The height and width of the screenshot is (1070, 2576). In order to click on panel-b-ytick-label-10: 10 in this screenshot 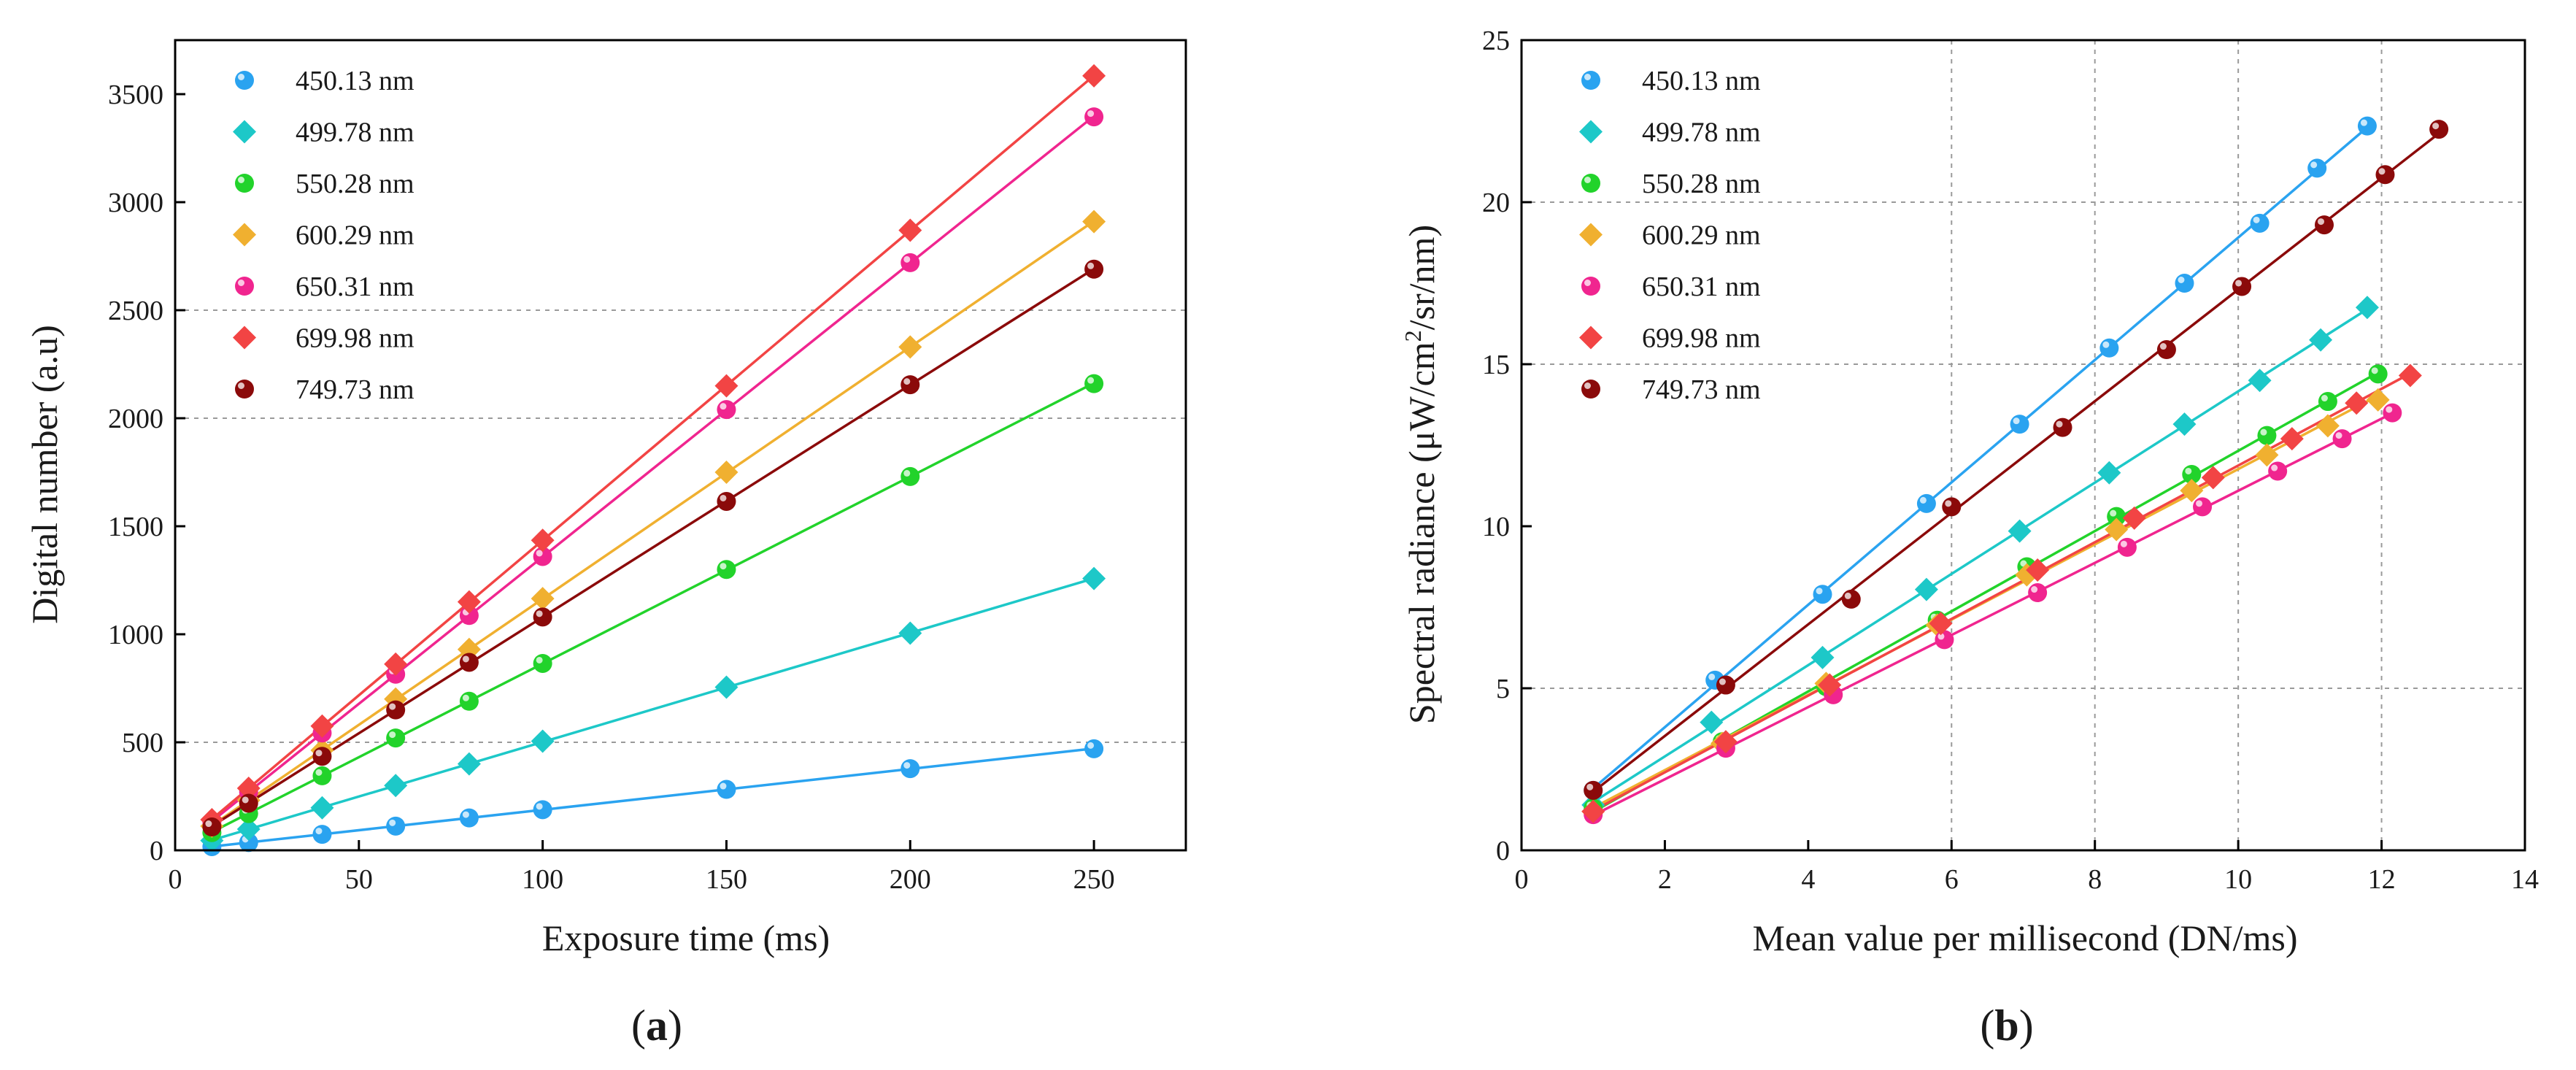, I will do `click(1496, 527)`.